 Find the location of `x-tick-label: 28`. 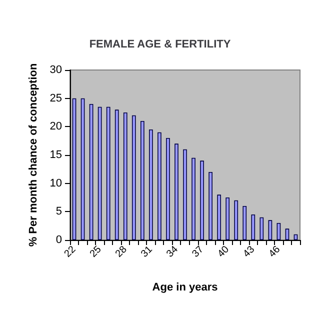

x-tick-label: 28 is located at coordinates (122, 252).